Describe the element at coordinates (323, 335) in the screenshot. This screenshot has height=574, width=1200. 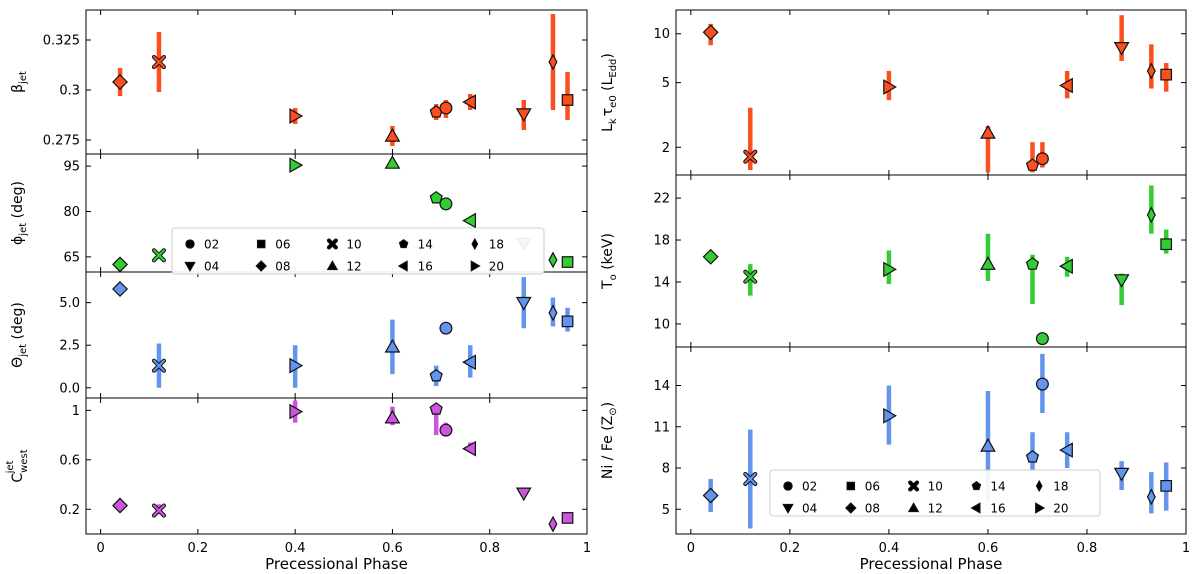
I see `panel-theta_jet: 0.0 2.5 5.0` at that location.